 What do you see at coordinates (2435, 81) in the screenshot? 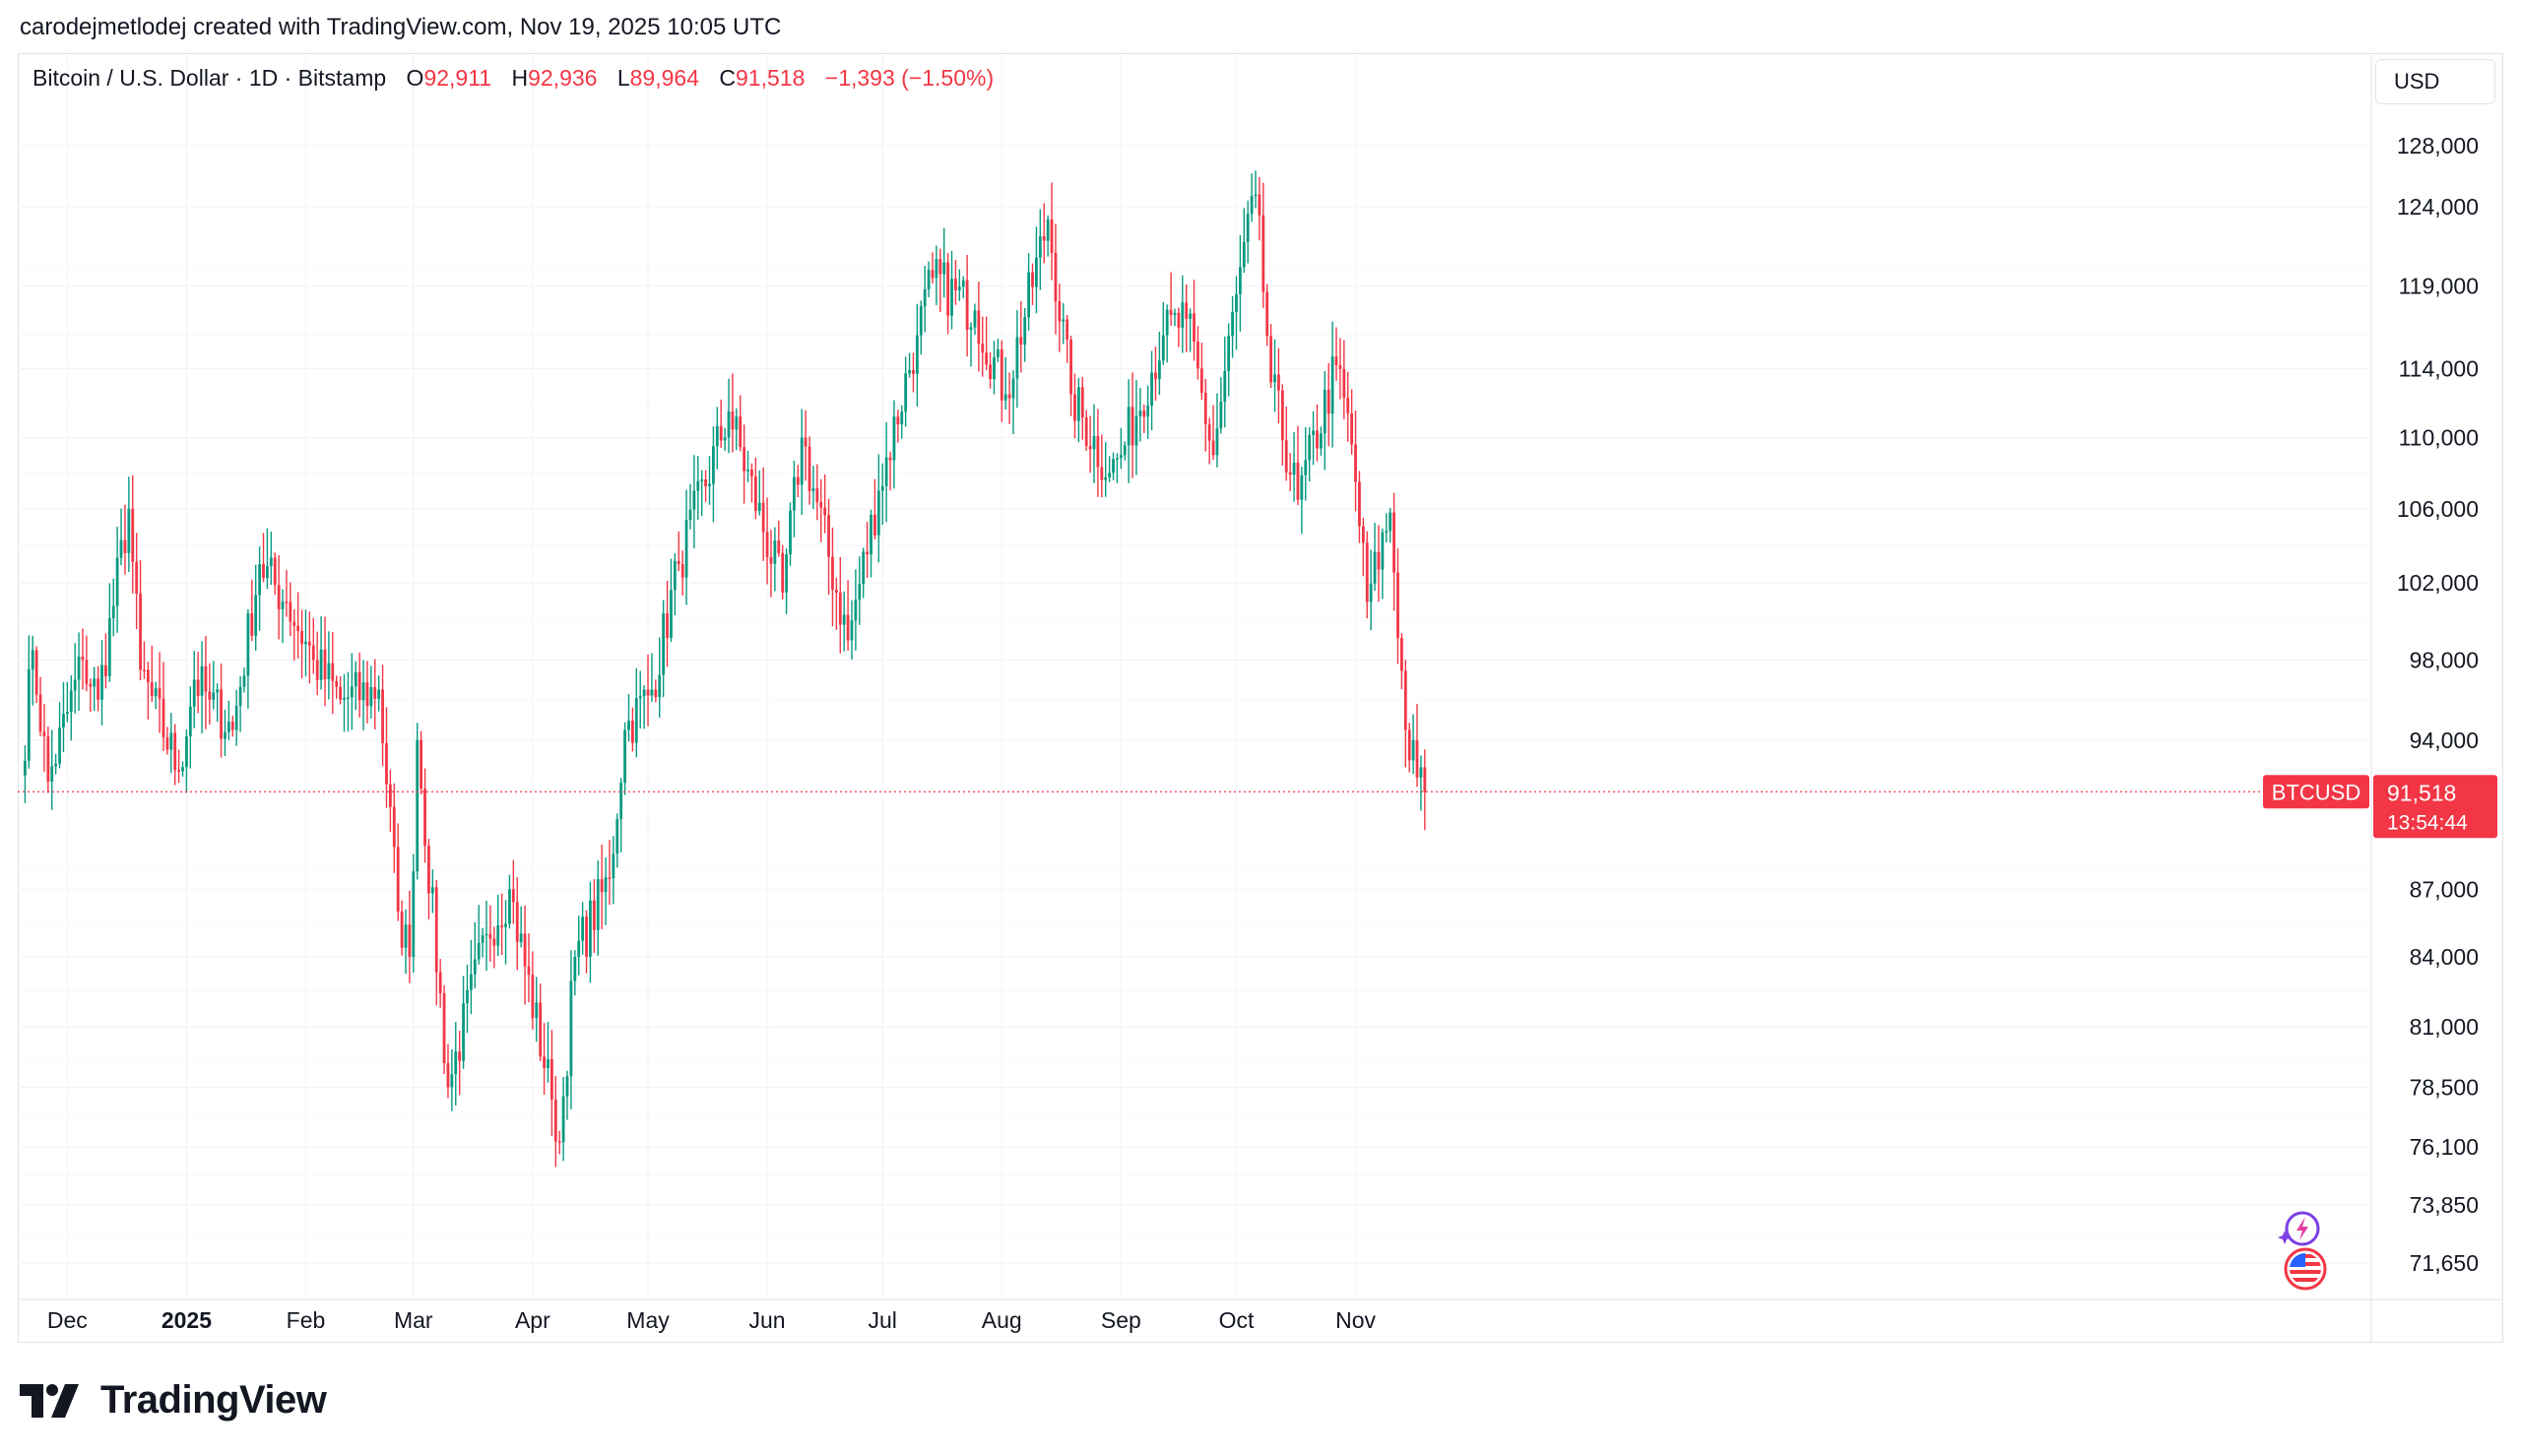
I see `currency-selector-button: USD` at bounding box center [2435, 81].